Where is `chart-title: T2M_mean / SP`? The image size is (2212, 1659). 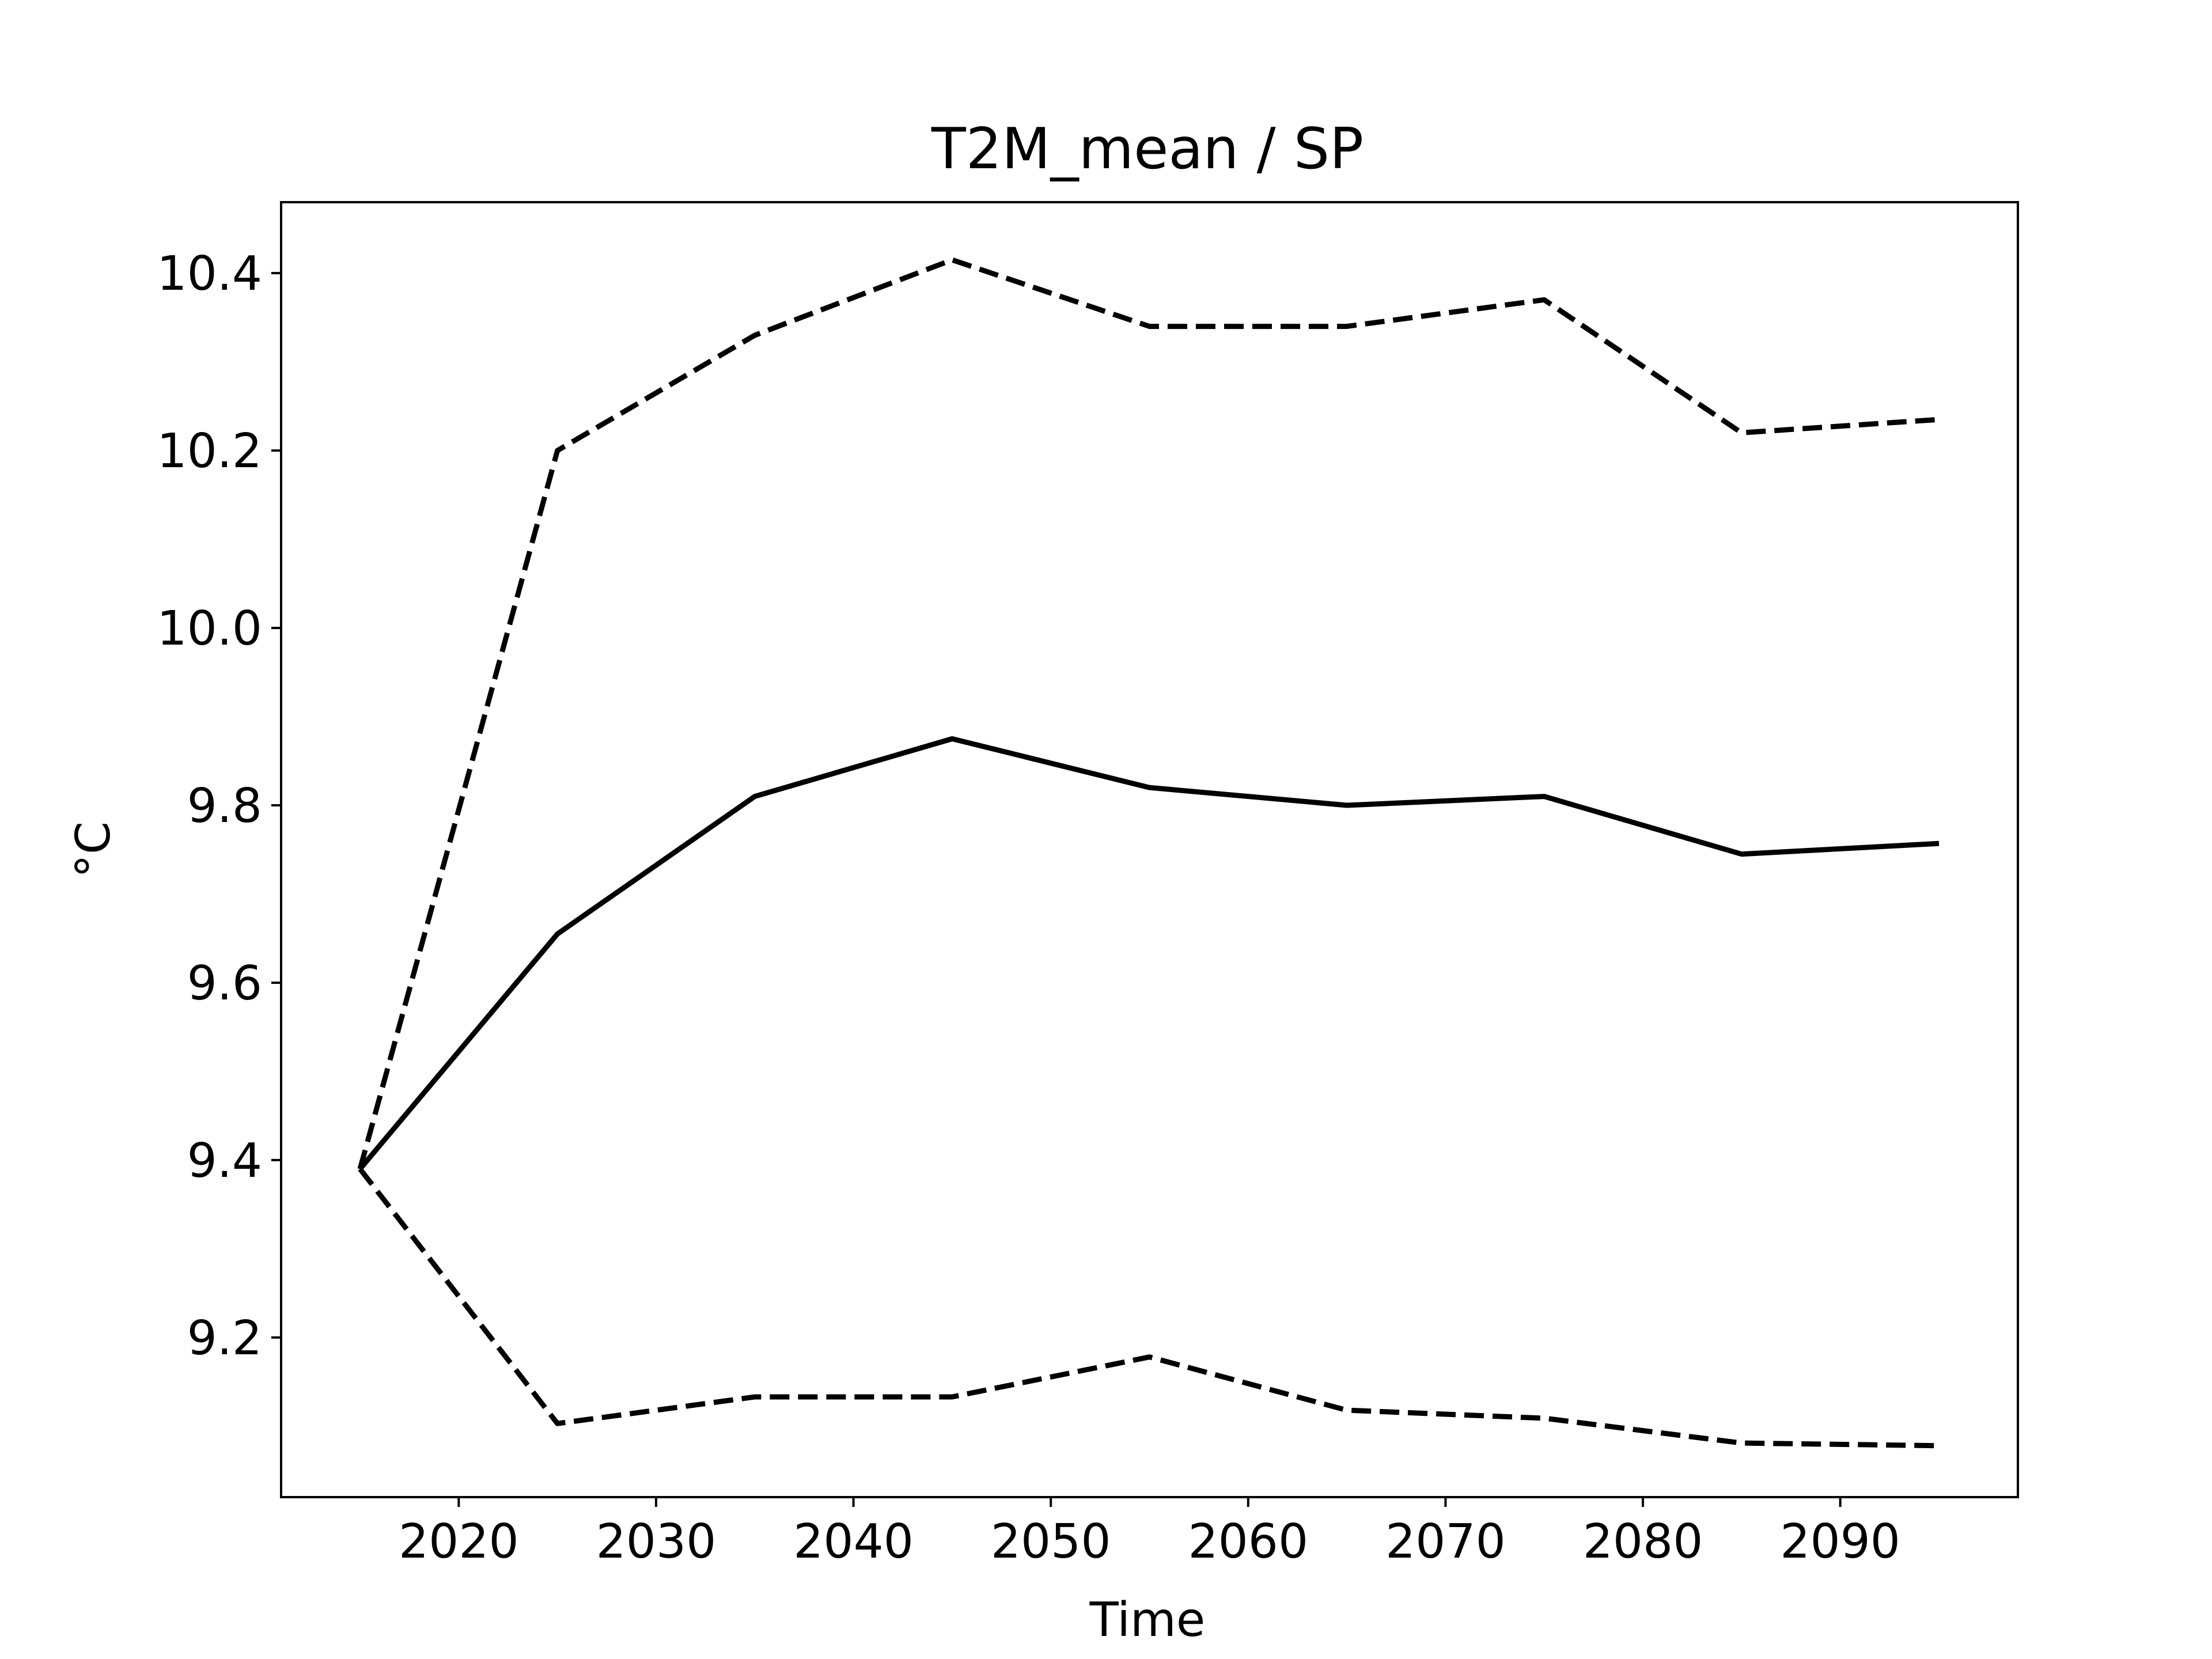 chart-title: T2M_mean / SP is located at coordinates (1147, 149).